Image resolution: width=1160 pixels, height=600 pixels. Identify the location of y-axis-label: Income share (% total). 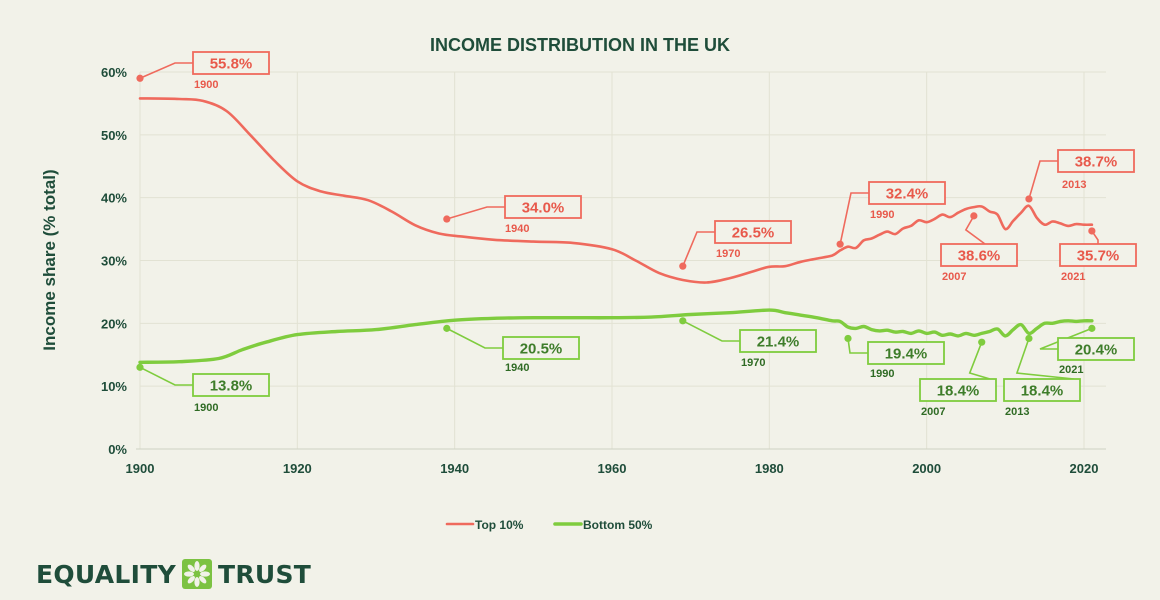
(49, 259).